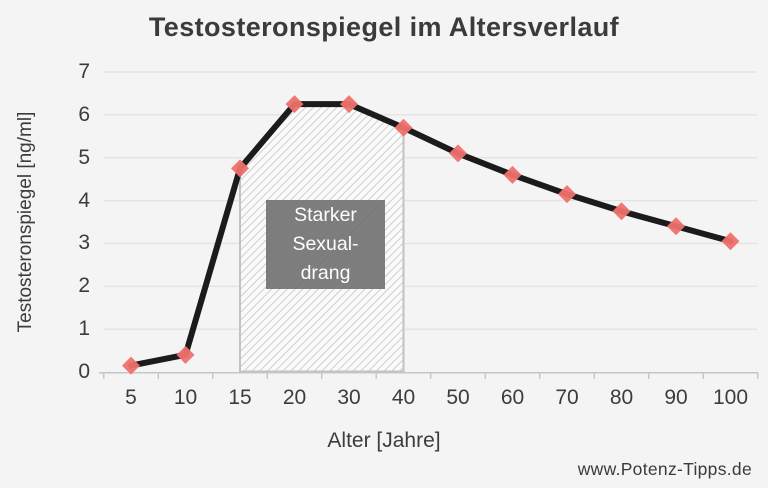 The width and height of the screenshot is (768, 488). What do you see at coordinates (84, 200) in the screenshot?
I see `y-tick-label: 4` at bounding box center [84, 200].